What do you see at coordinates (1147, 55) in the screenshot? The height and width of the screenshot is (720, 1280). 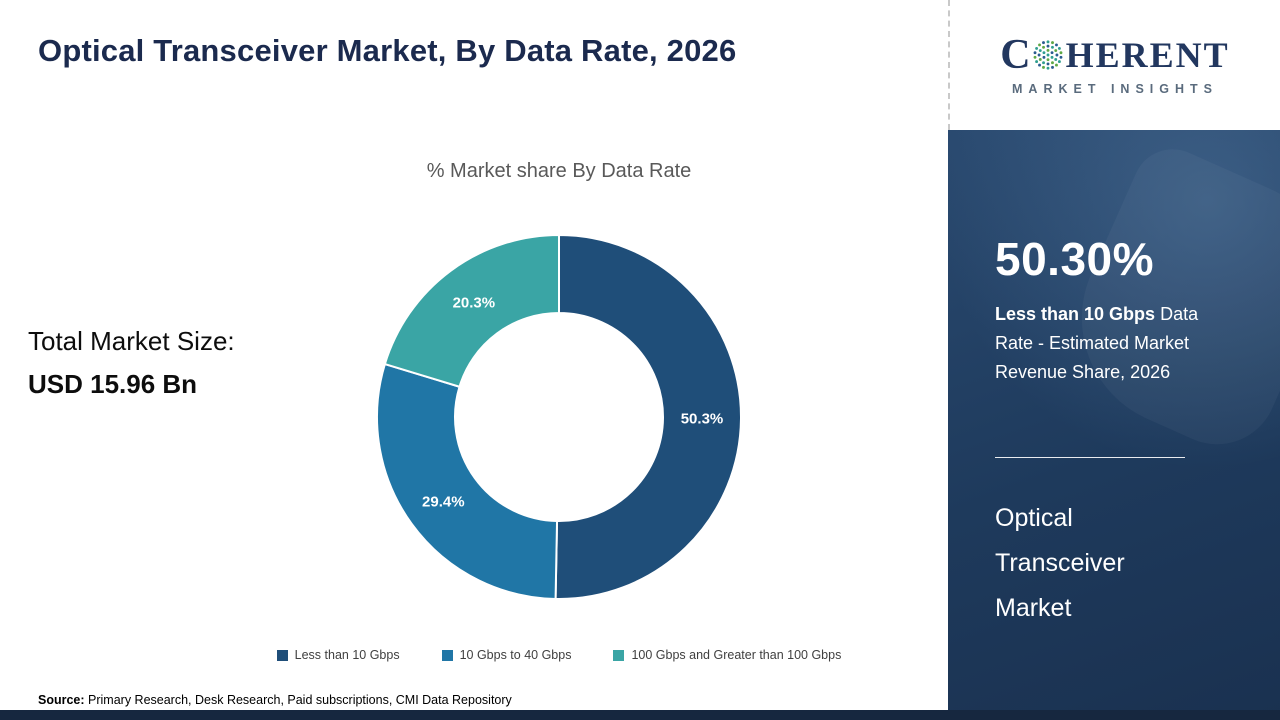 I see `brand-letters-rest: HERENT` at bounding box center [1147, 55].